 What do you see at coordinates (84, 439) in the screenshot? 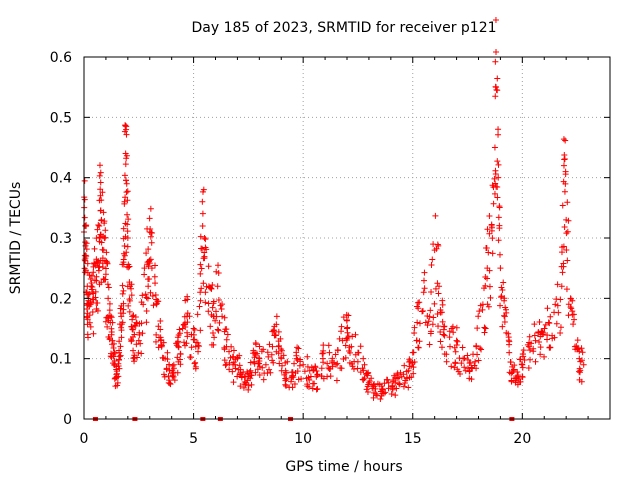
I see `x-tick-label: 0` at bounding box center [84, 439].